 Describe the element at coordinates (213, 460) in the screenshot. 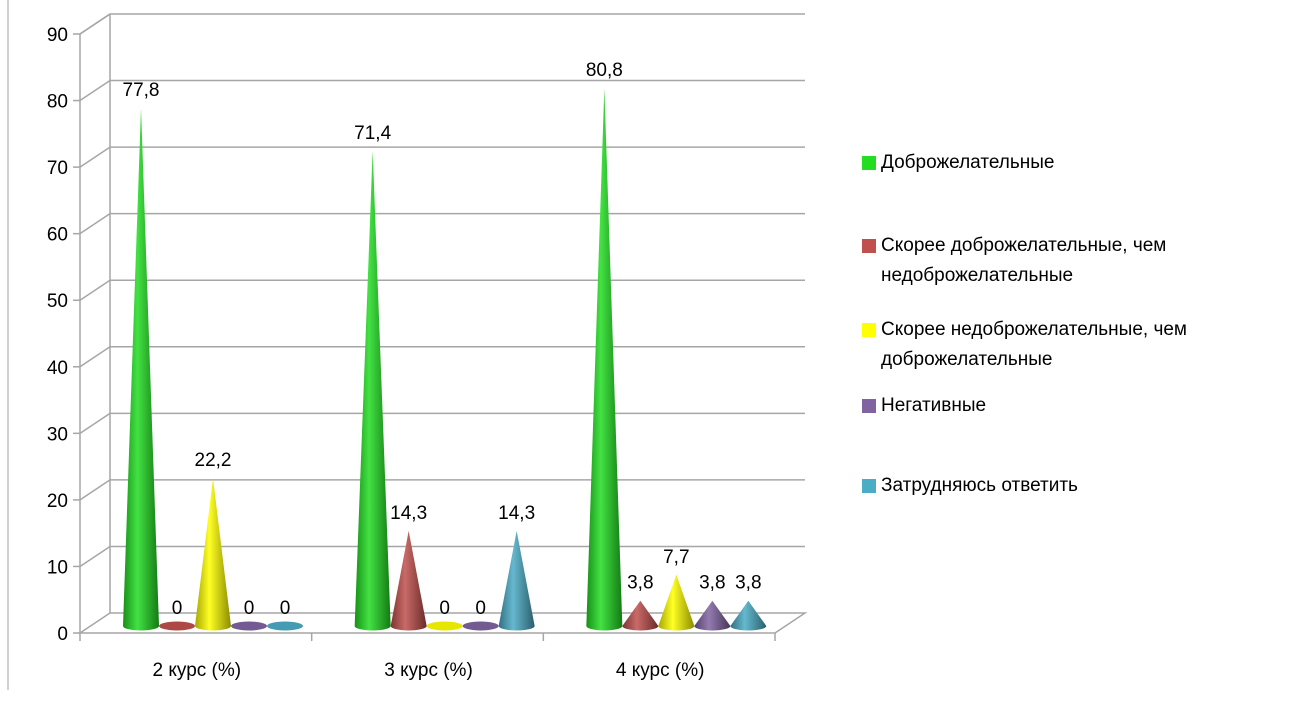

I see `data-label: 22,2` at that location.